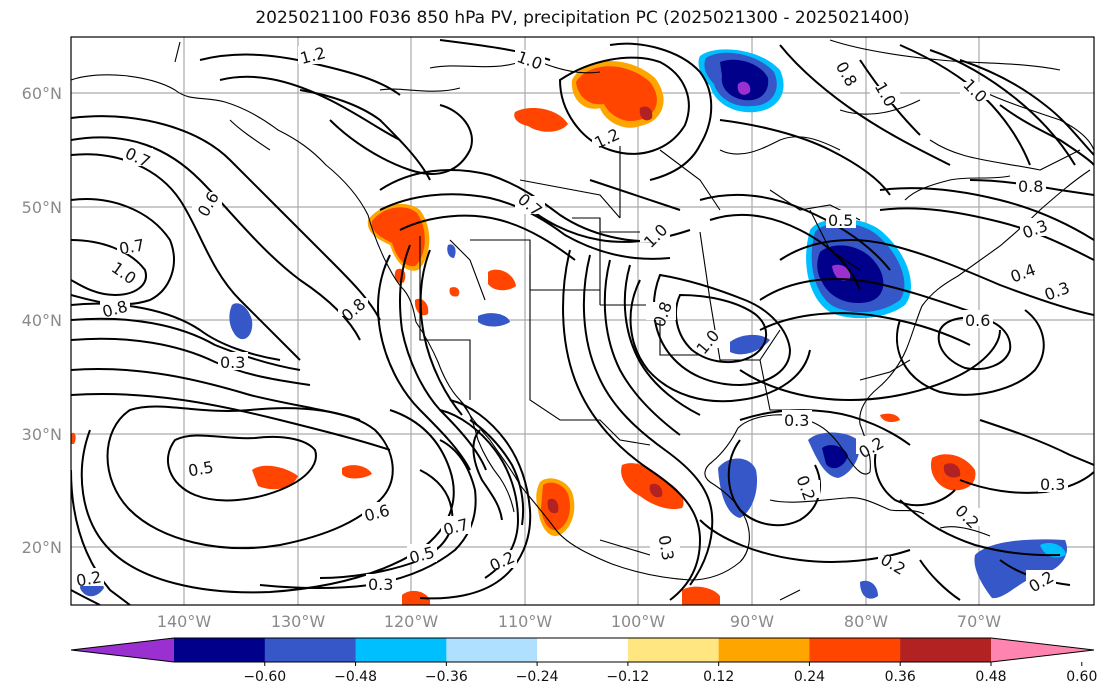 The height and width of the screenshot is (698, 1105). What do you see at coordinates (89, 578) in the screenshot?
I see `contour-label: 0.2` at bounding box center [89, 578].